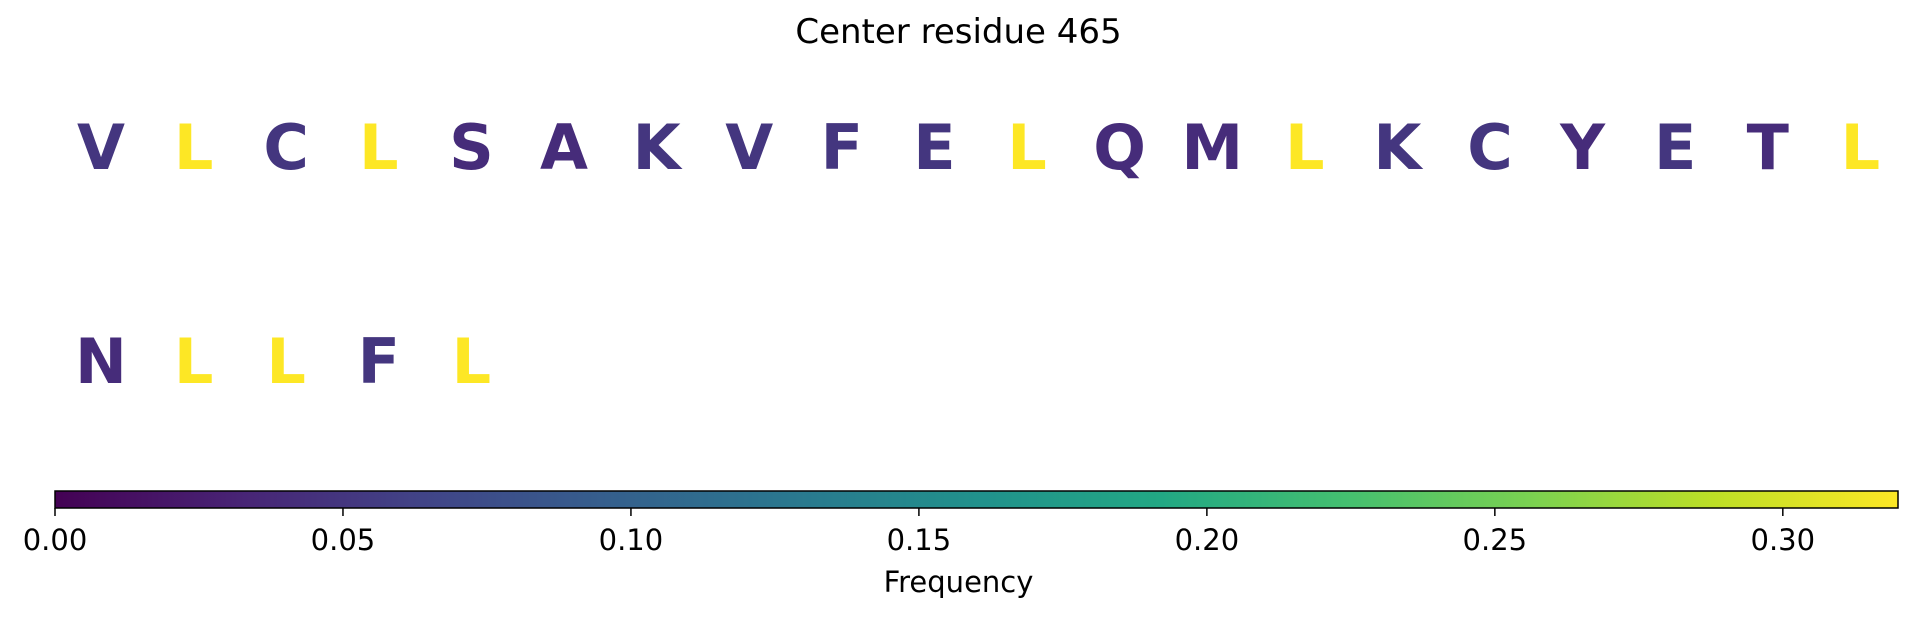 The width and height of the screenshot is (1917, 619). What do you see at coordinates (1495, 540) in the screenshot?
I see `colorbar-tick-label: 0.25` at bounding box center [1495, 540].